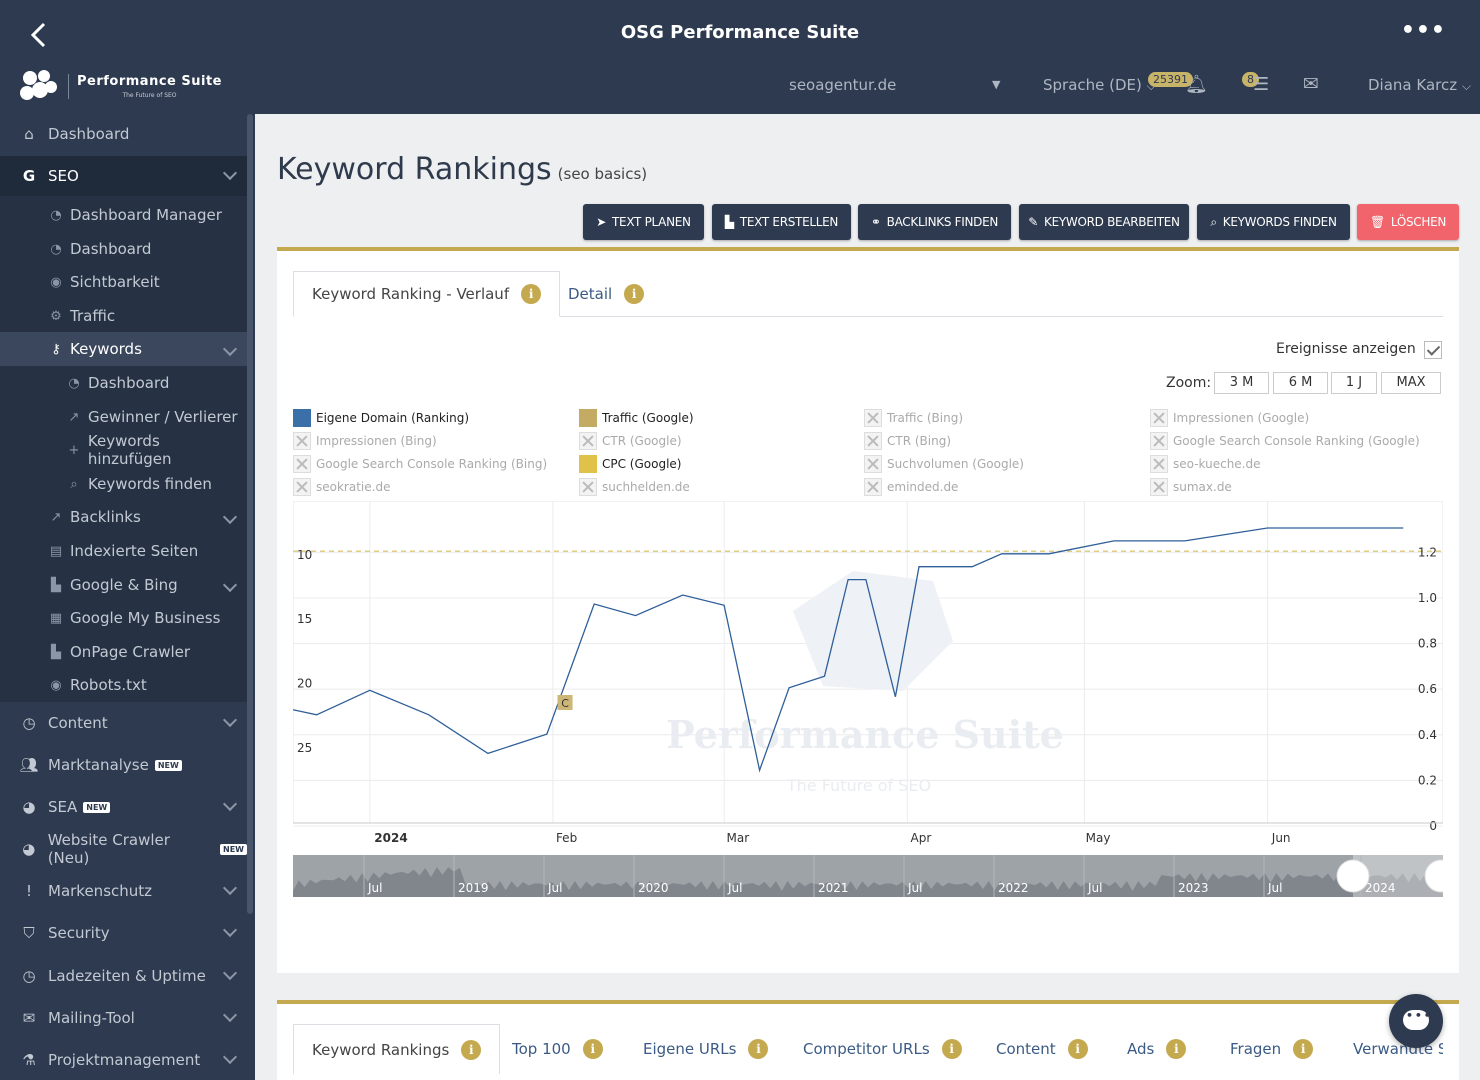 The image size is (1480, 1080). What do you see at coordinates (894, 85) in the screenshot?
I see `domain-select: seoagentur.de ▼` at bounding box center [894, 85].